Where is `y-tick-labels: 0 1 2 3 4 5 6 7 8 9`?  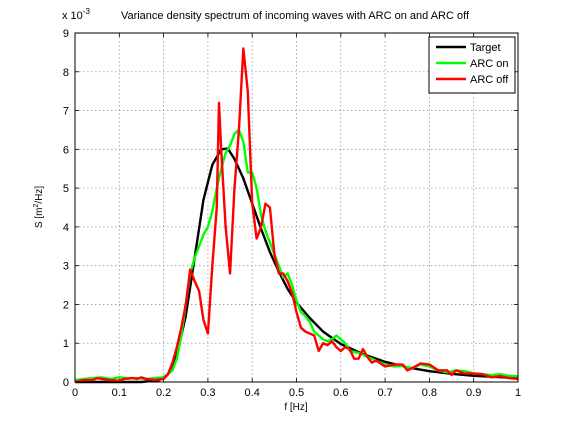 y-tick-labels: 0 1 2 3 4 5 6 7 8 9 is located at coordinates (66, 208).